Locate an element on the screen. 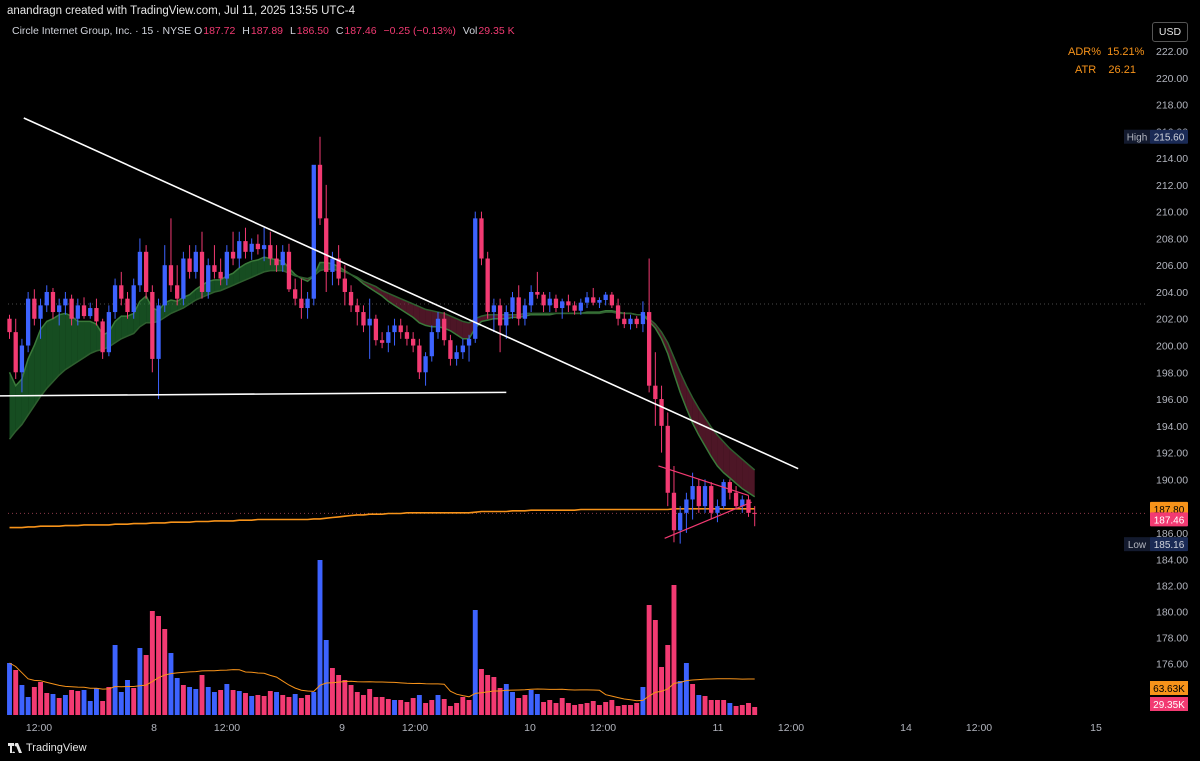 Image resolution: width=1200 pixels, height=761 pixels. price-tick-label: 196.00 is located at coordinates (1172, 400).